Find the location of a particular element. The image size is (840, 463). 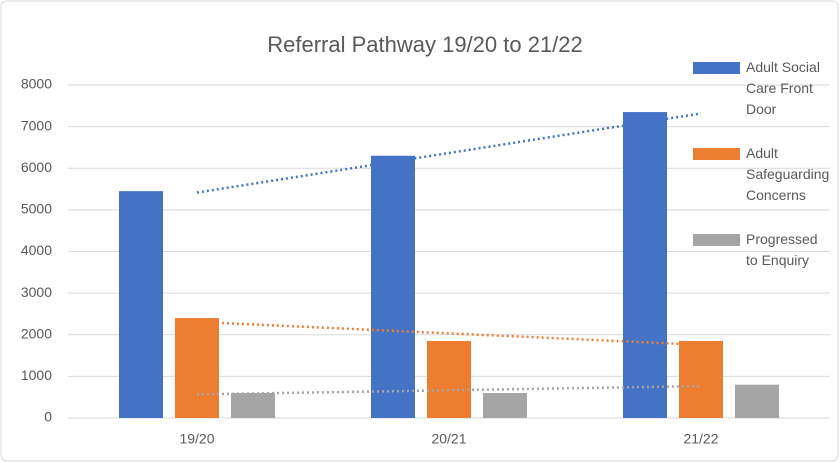

y-tick-label: 5000 is located at coordinates (36, 209).